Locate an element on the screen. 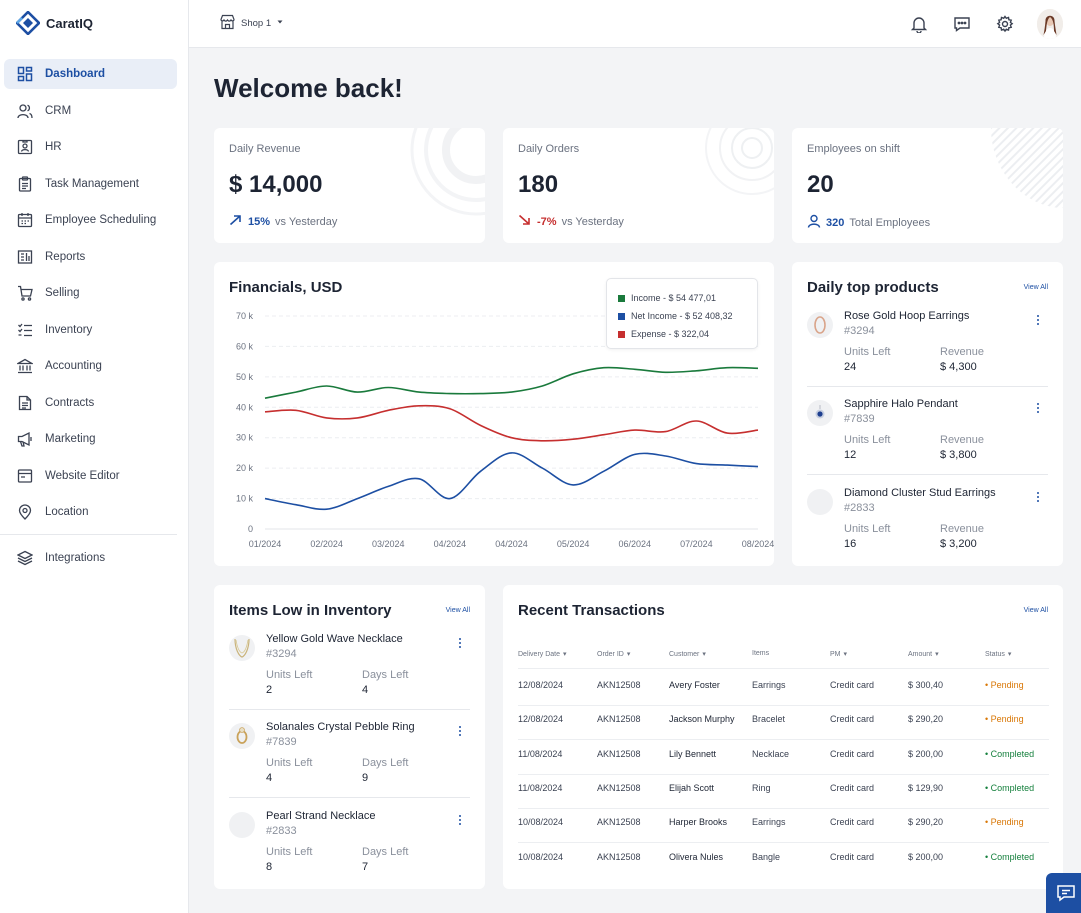 The image size is (1081, 913). stat-value: $ 14,000 is located at coordinates (276, 184).